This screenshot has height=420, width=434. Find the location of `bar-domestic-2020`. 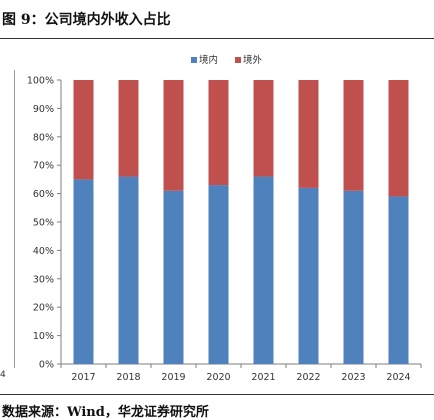

bar-domestic-2020 is located at coordinates (218, 274).